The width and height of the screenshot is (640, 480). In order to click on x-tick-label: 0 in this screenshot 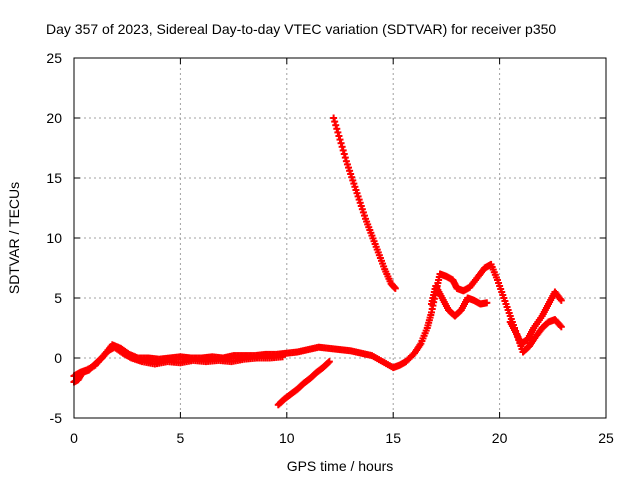, I will do `click(74, 438)`.